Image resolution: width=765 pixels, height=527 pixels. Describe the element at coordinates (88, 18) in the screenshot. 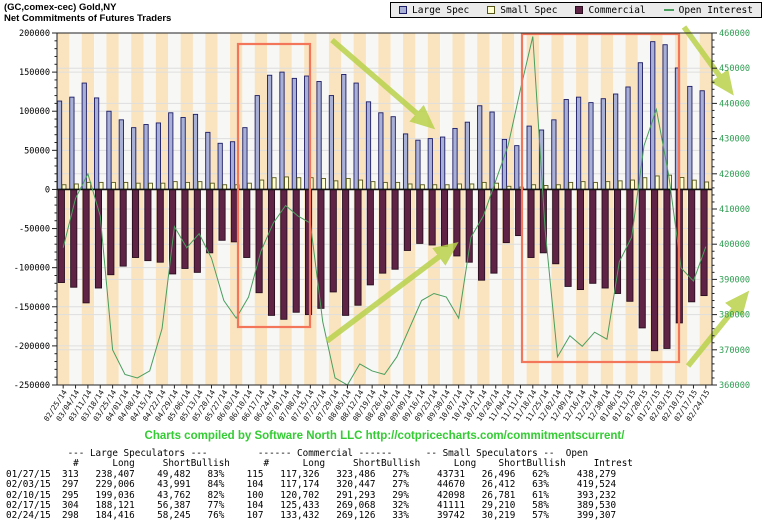

I see `chart-title-subtitle: Net Commitments of Futures Traders` at that location.